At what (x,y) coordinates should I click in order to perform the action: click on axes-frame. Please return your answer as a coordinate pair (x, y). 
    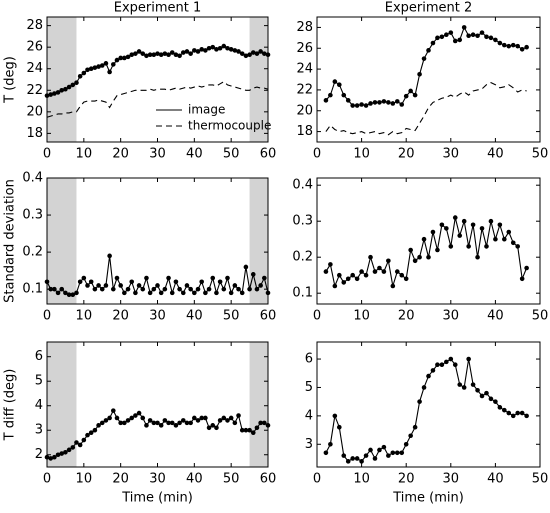
    Looking at the image, I should click on (428, 404).